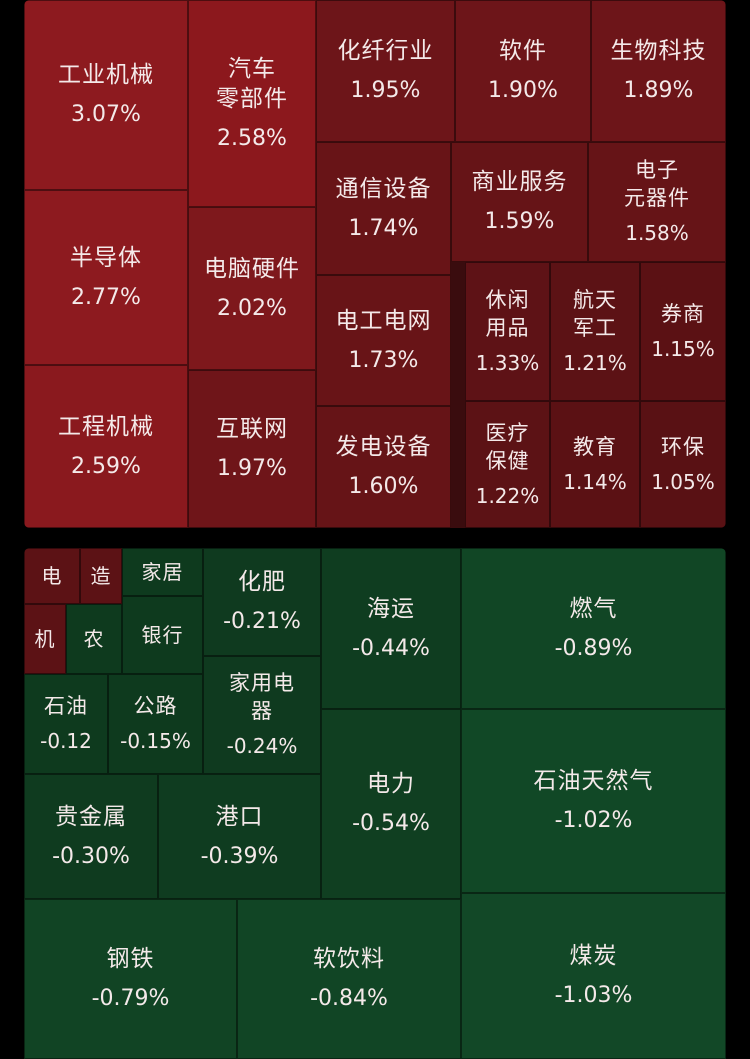 This screenshot has width=750, height=1059. Describe the element at coordinates (595, 331) in the screenshot. I see `treemap-tile-航天军工: 航天 军工 1.21%` at that location.